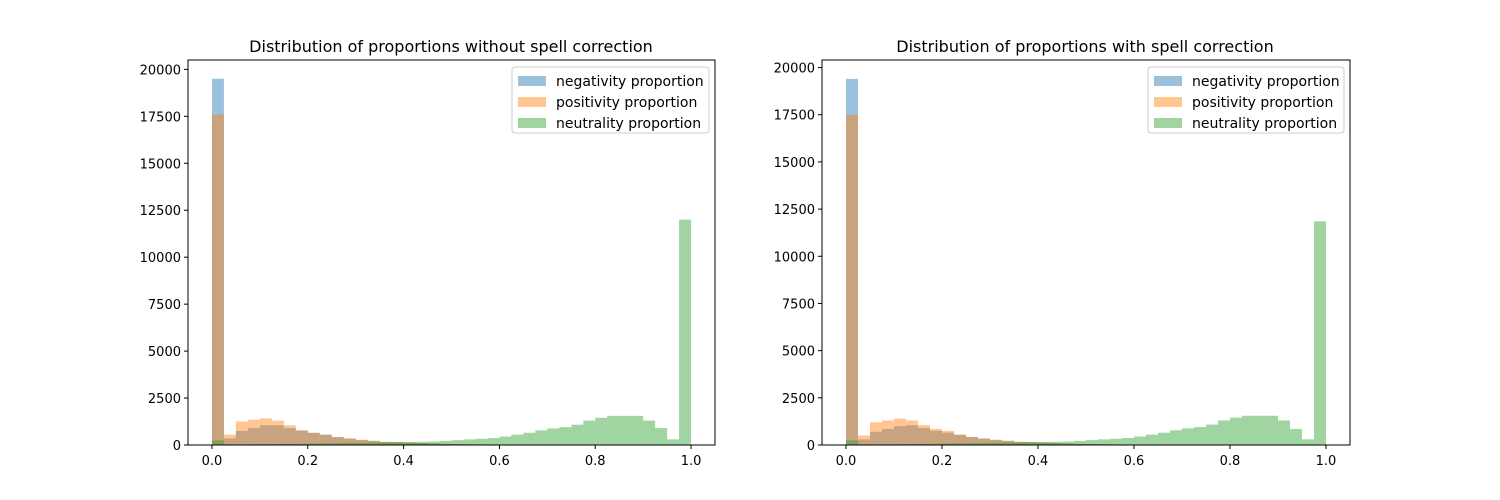  Describe the element at coordinates (811, 446) in the screenshot. I see `y-tick-label: 0` at that location.